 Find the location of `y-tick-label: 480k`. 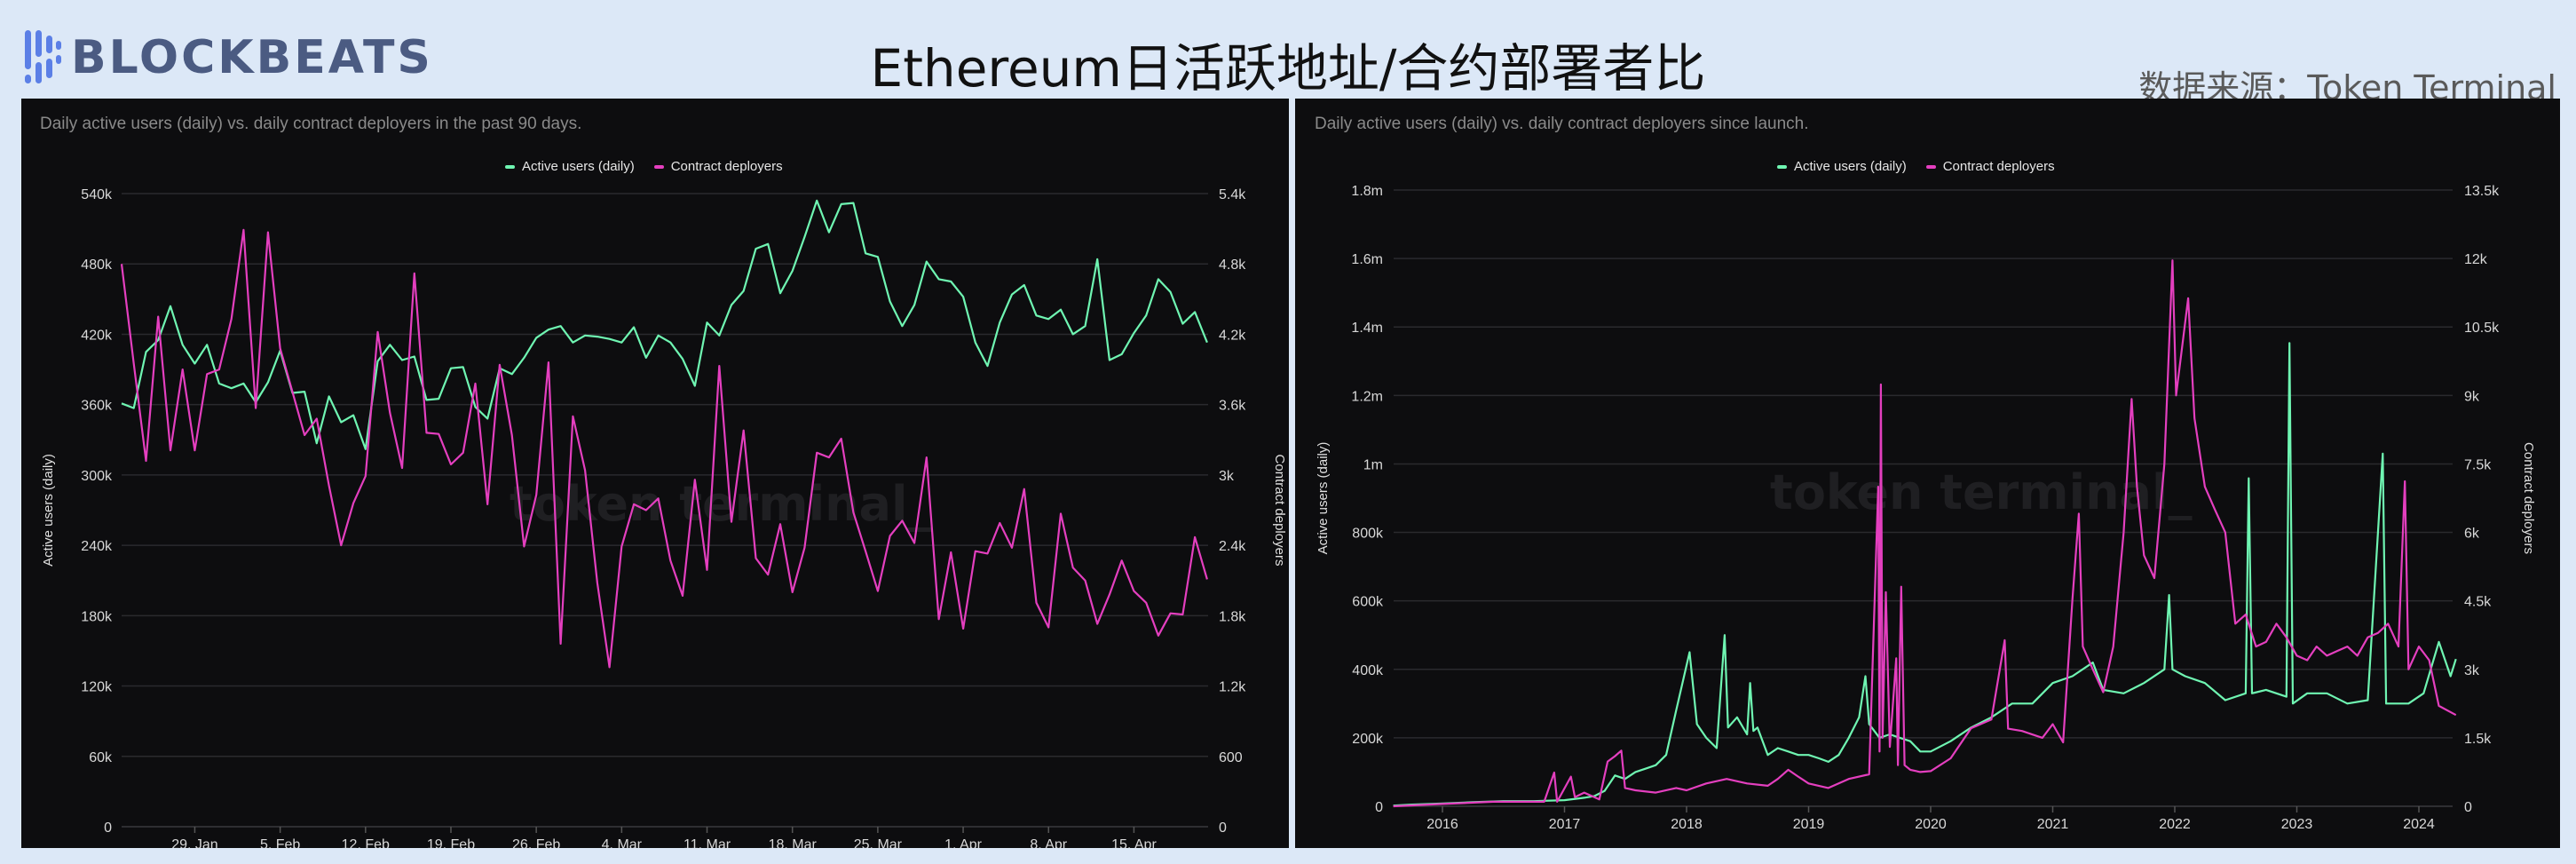

y-tick-label: 480k is located at coordinates (97, 265).